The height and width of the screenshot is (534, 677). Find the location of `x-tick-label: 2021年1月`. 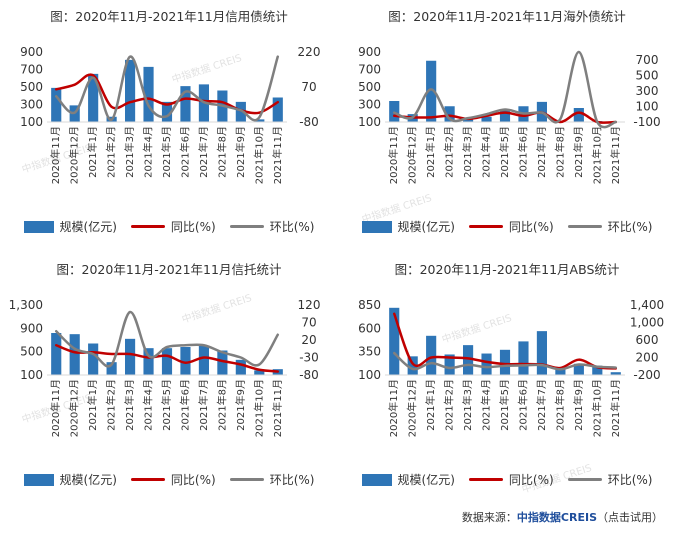

x-tick-label: 2021年1月 is located at coordinates (92, 152).